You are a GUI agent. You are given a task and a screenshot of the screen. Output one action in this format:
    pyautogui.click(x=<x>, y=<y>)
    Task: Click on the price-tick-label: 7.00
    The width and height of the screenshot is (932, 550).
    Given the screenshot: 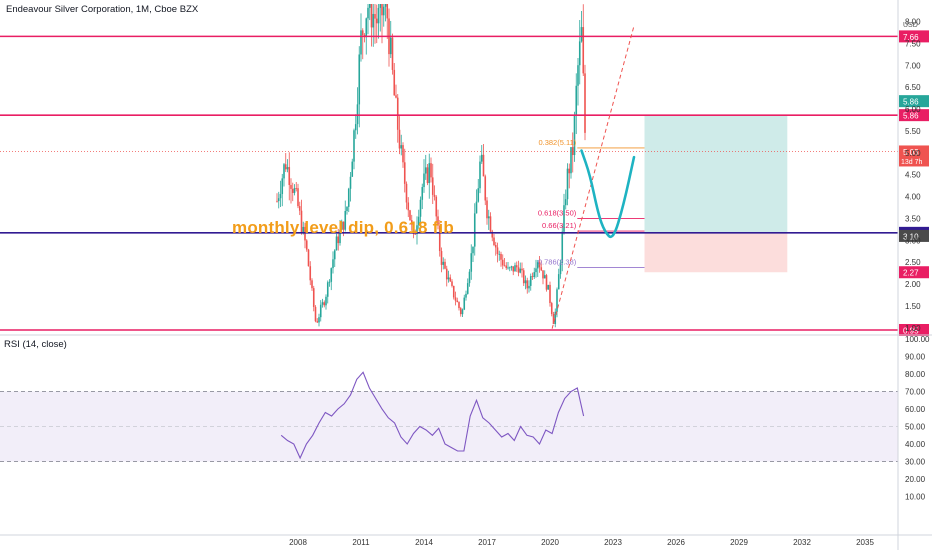 What is the action you would take?
    pyautogui.click(x=913, y=65)
    